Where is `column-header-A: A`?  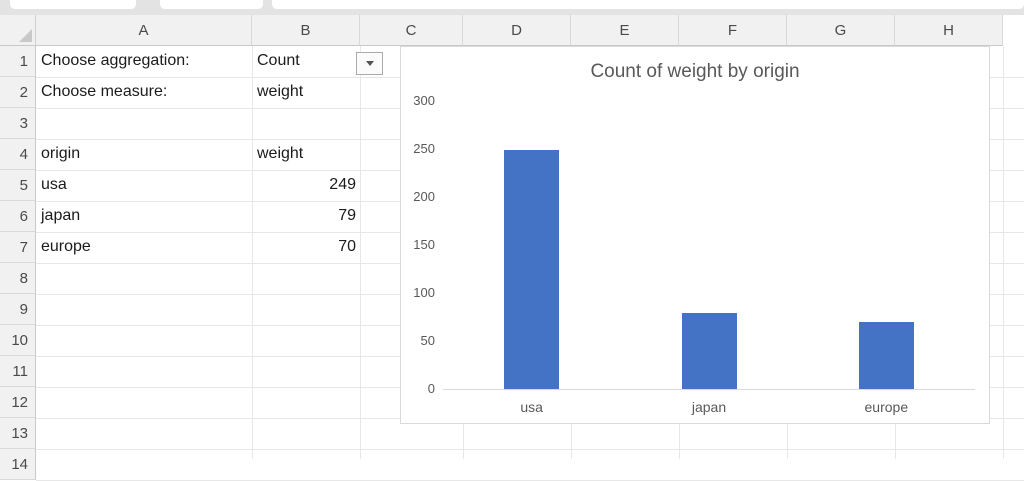 column-header-A: A is located at coordinates (144, 30).